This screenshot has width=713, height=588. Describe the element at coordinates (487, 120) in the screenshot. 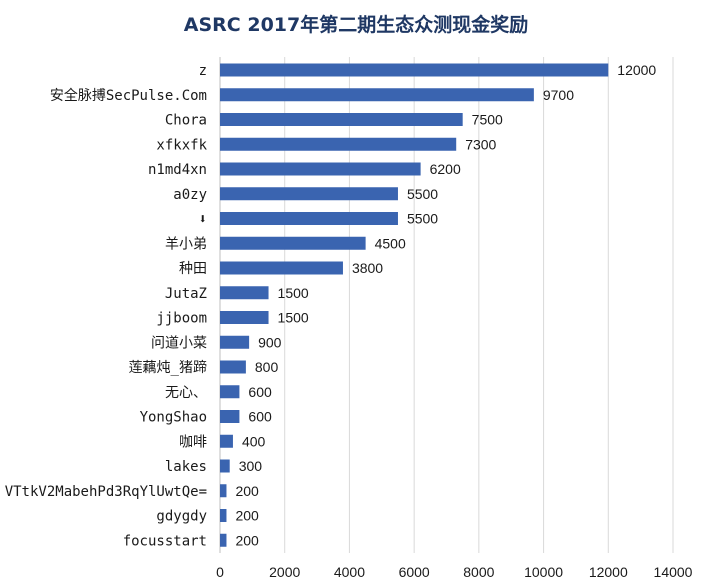

I see `value-label: 7500` at that location.